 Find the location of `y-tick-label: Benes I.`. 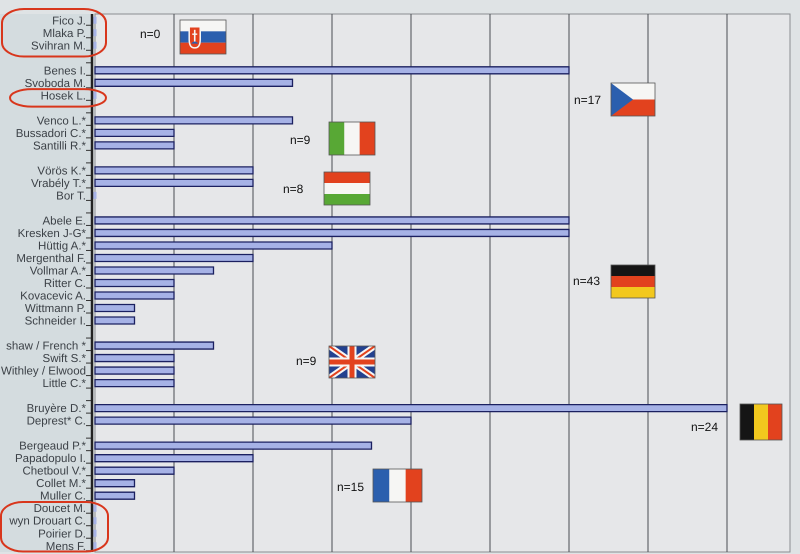

y-tick-label: Benes I. is located at coordinates (65, 71).